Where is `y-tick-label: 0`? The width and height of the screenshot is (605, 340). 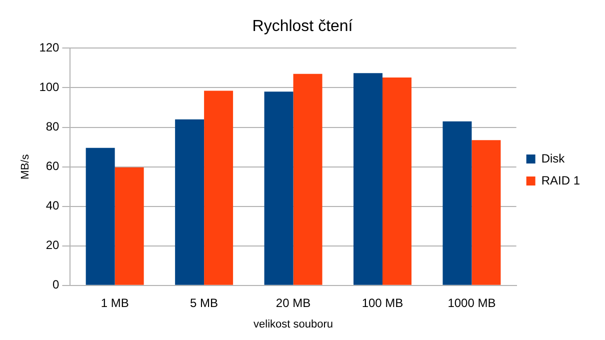
y-tick-label: 0 is located at coordinates (56, 285).